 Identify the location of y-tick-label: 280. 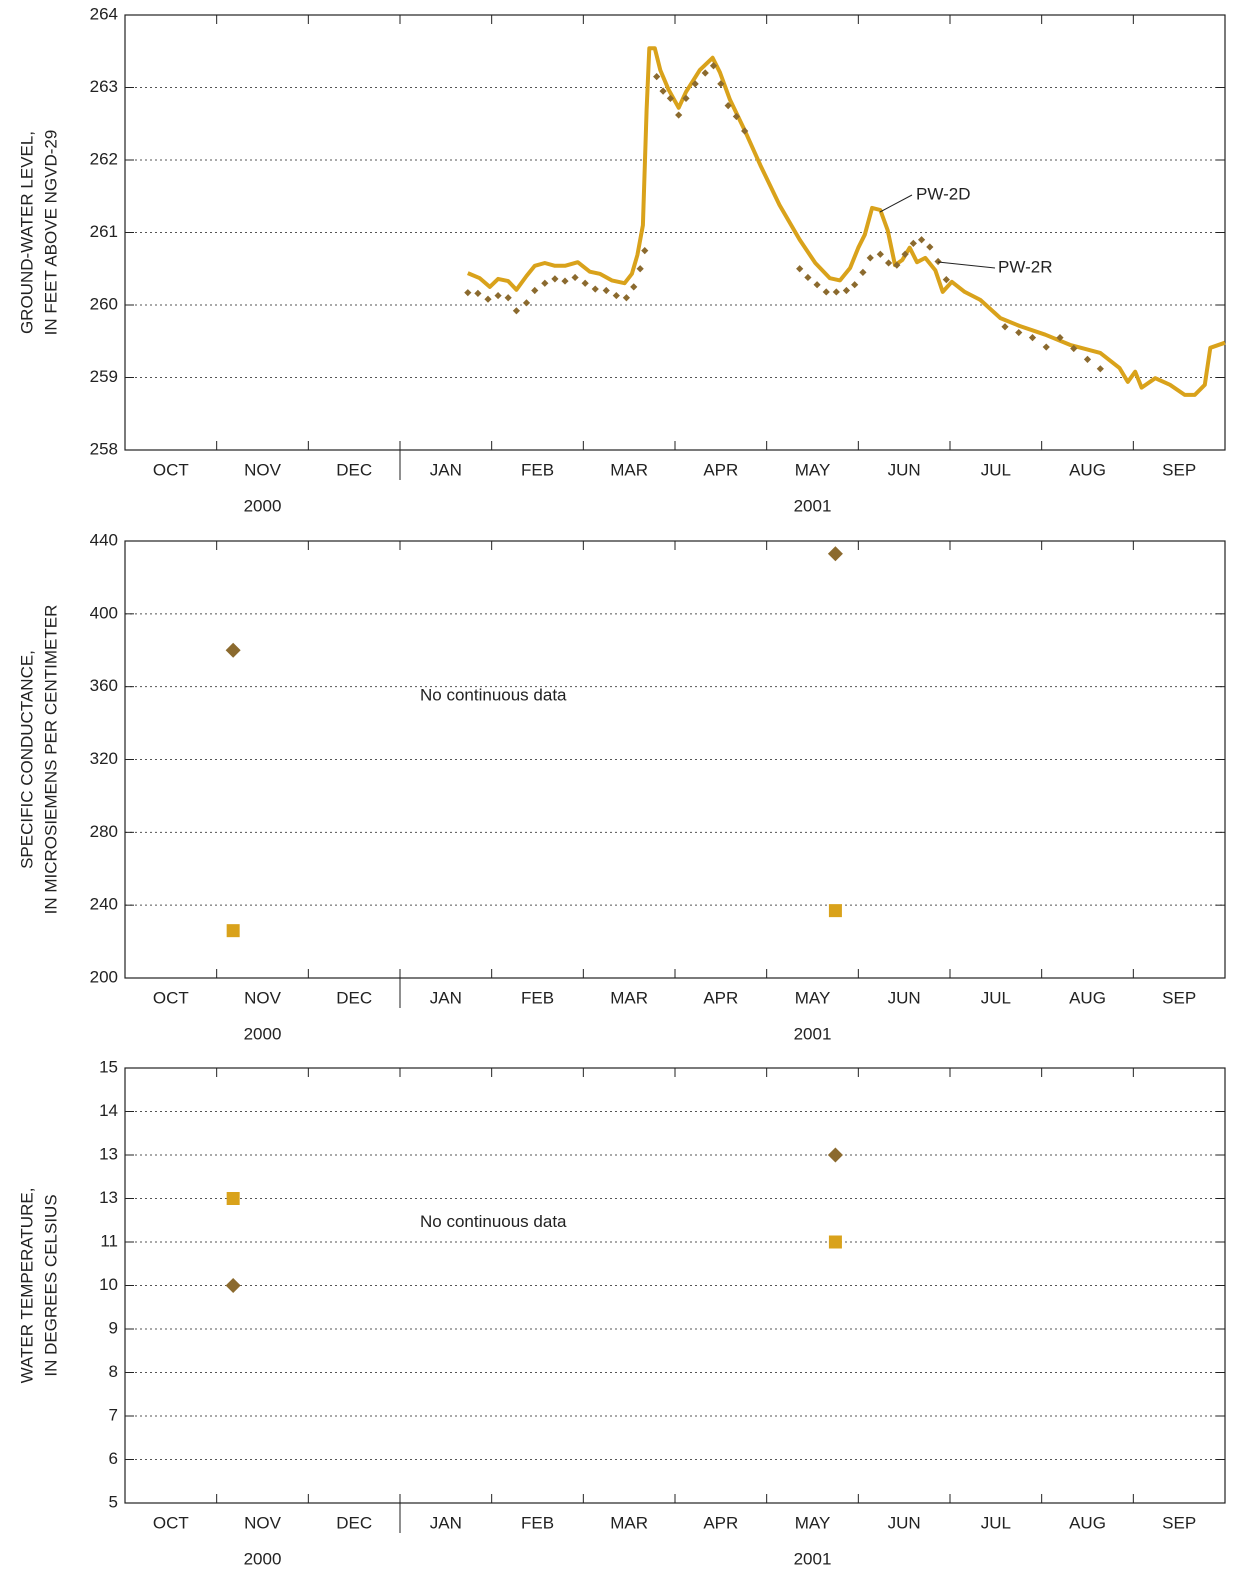
(104, 831).